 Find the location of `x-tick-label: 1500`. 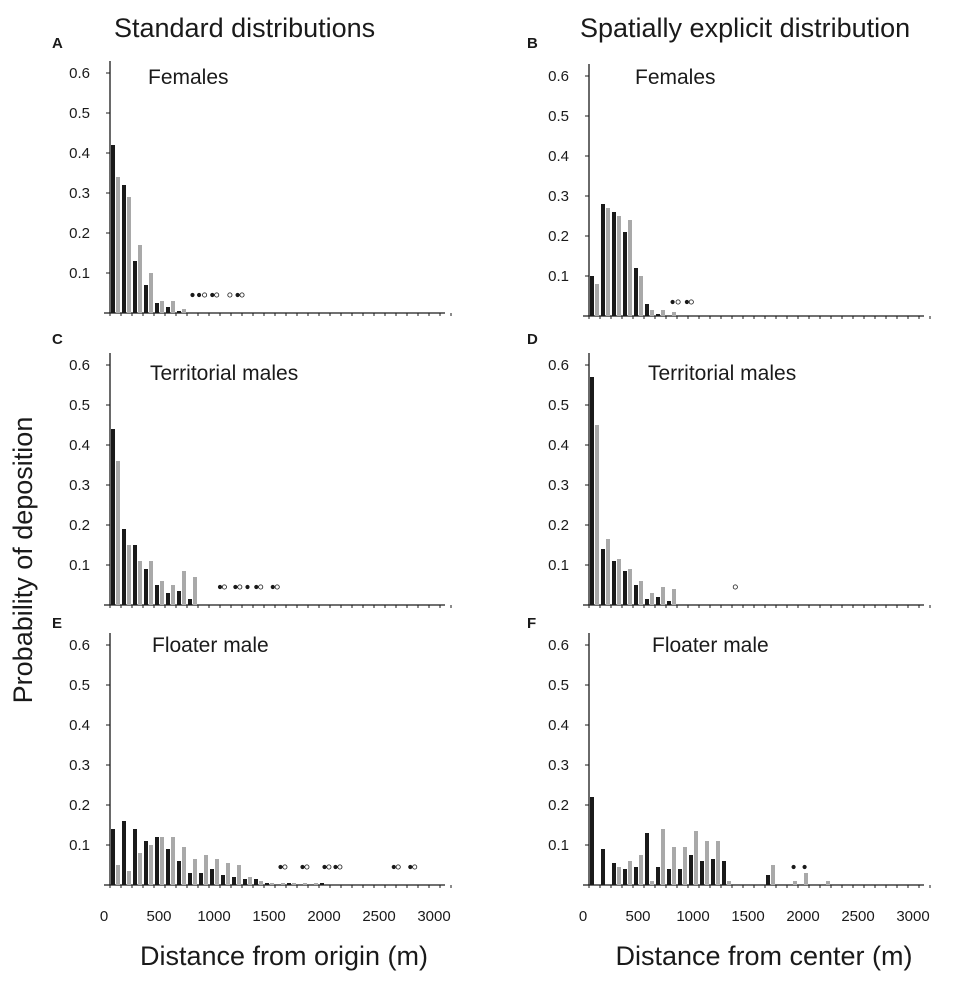

x-tick-label: 1500 is located at coordinates (747, 916).